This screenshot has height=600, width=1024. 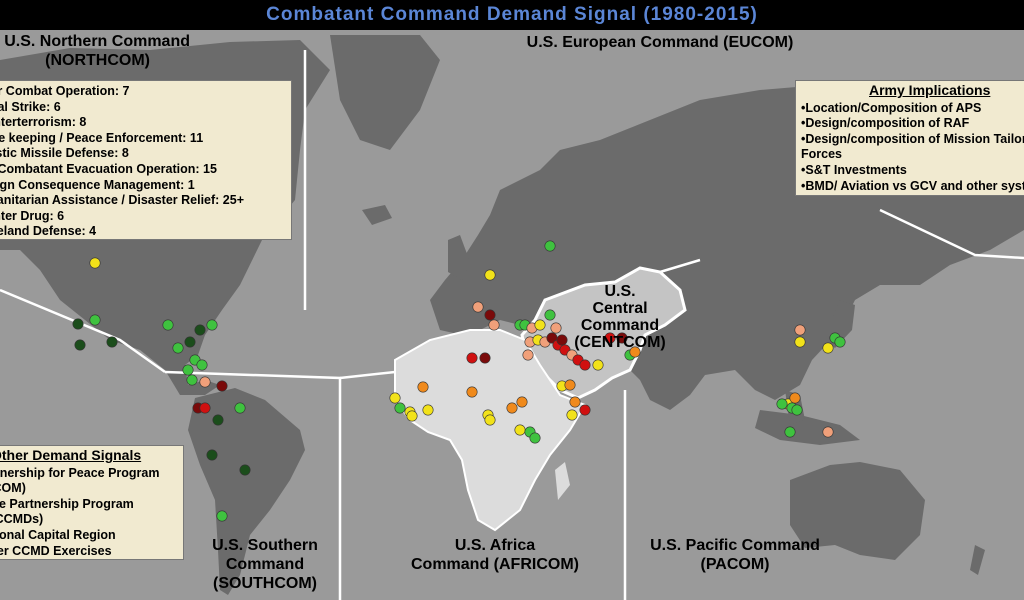 I want to click on implication-line: Forces, so click(x=821, y=154).